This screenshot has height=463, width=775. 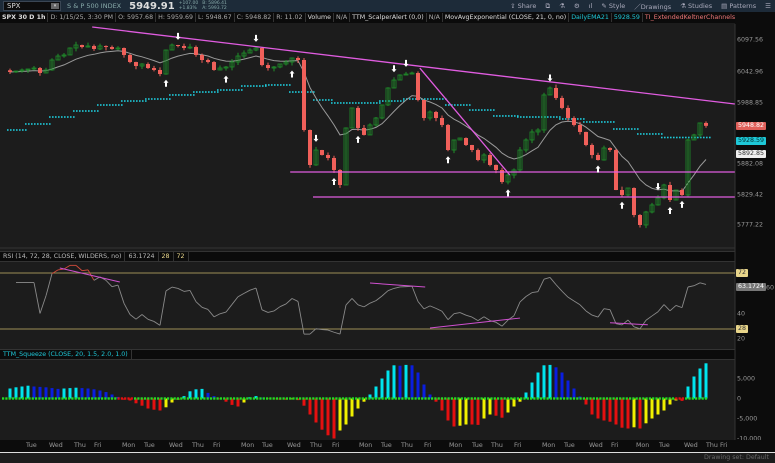 I want to click on keltner-study: TI_ExtendedKeltnerChannels (3.0), so click(x=689, y=17).